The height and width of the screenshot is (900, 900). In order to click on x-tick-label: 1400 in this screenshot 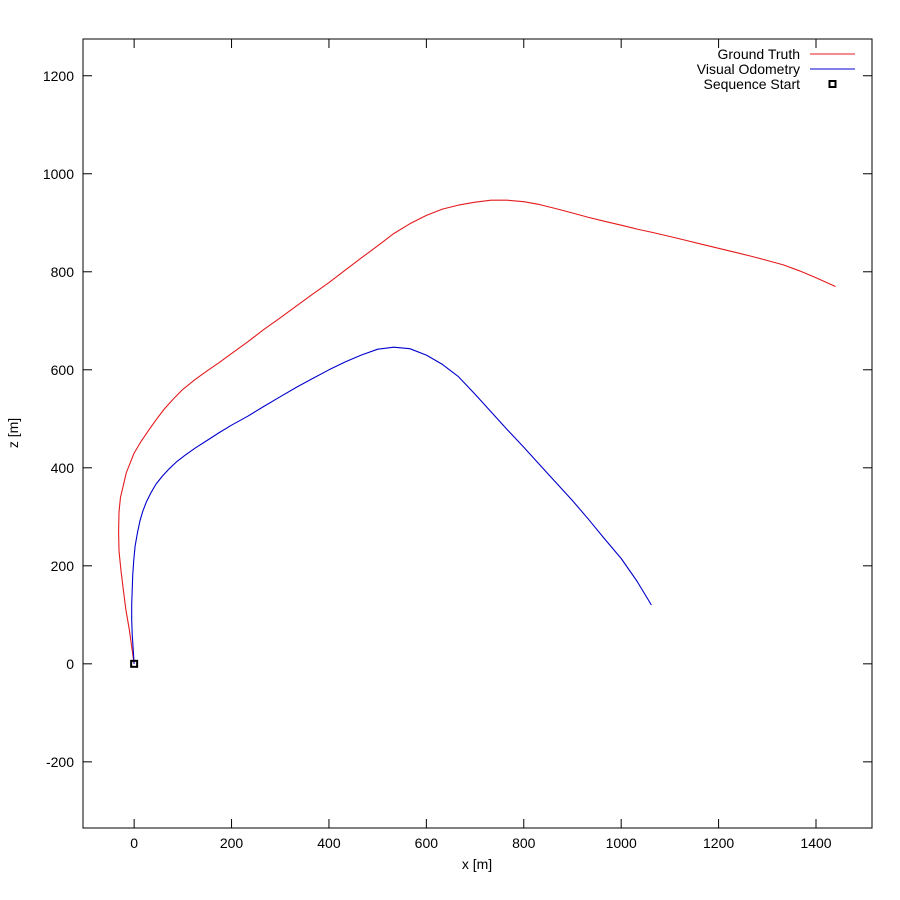, I will do `click(815, 843)`.